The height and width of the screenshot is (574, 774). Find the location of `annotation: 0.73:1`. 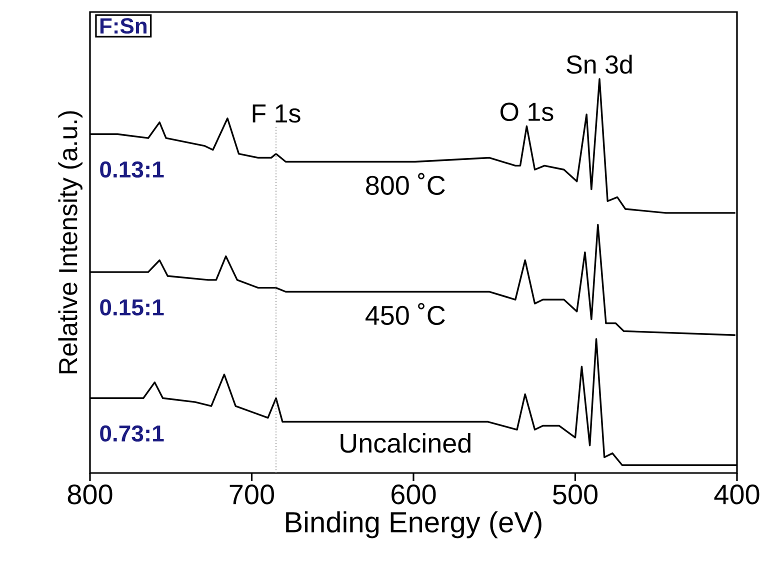

annotation: 0.73:1 is located at coordinates (132, 433).